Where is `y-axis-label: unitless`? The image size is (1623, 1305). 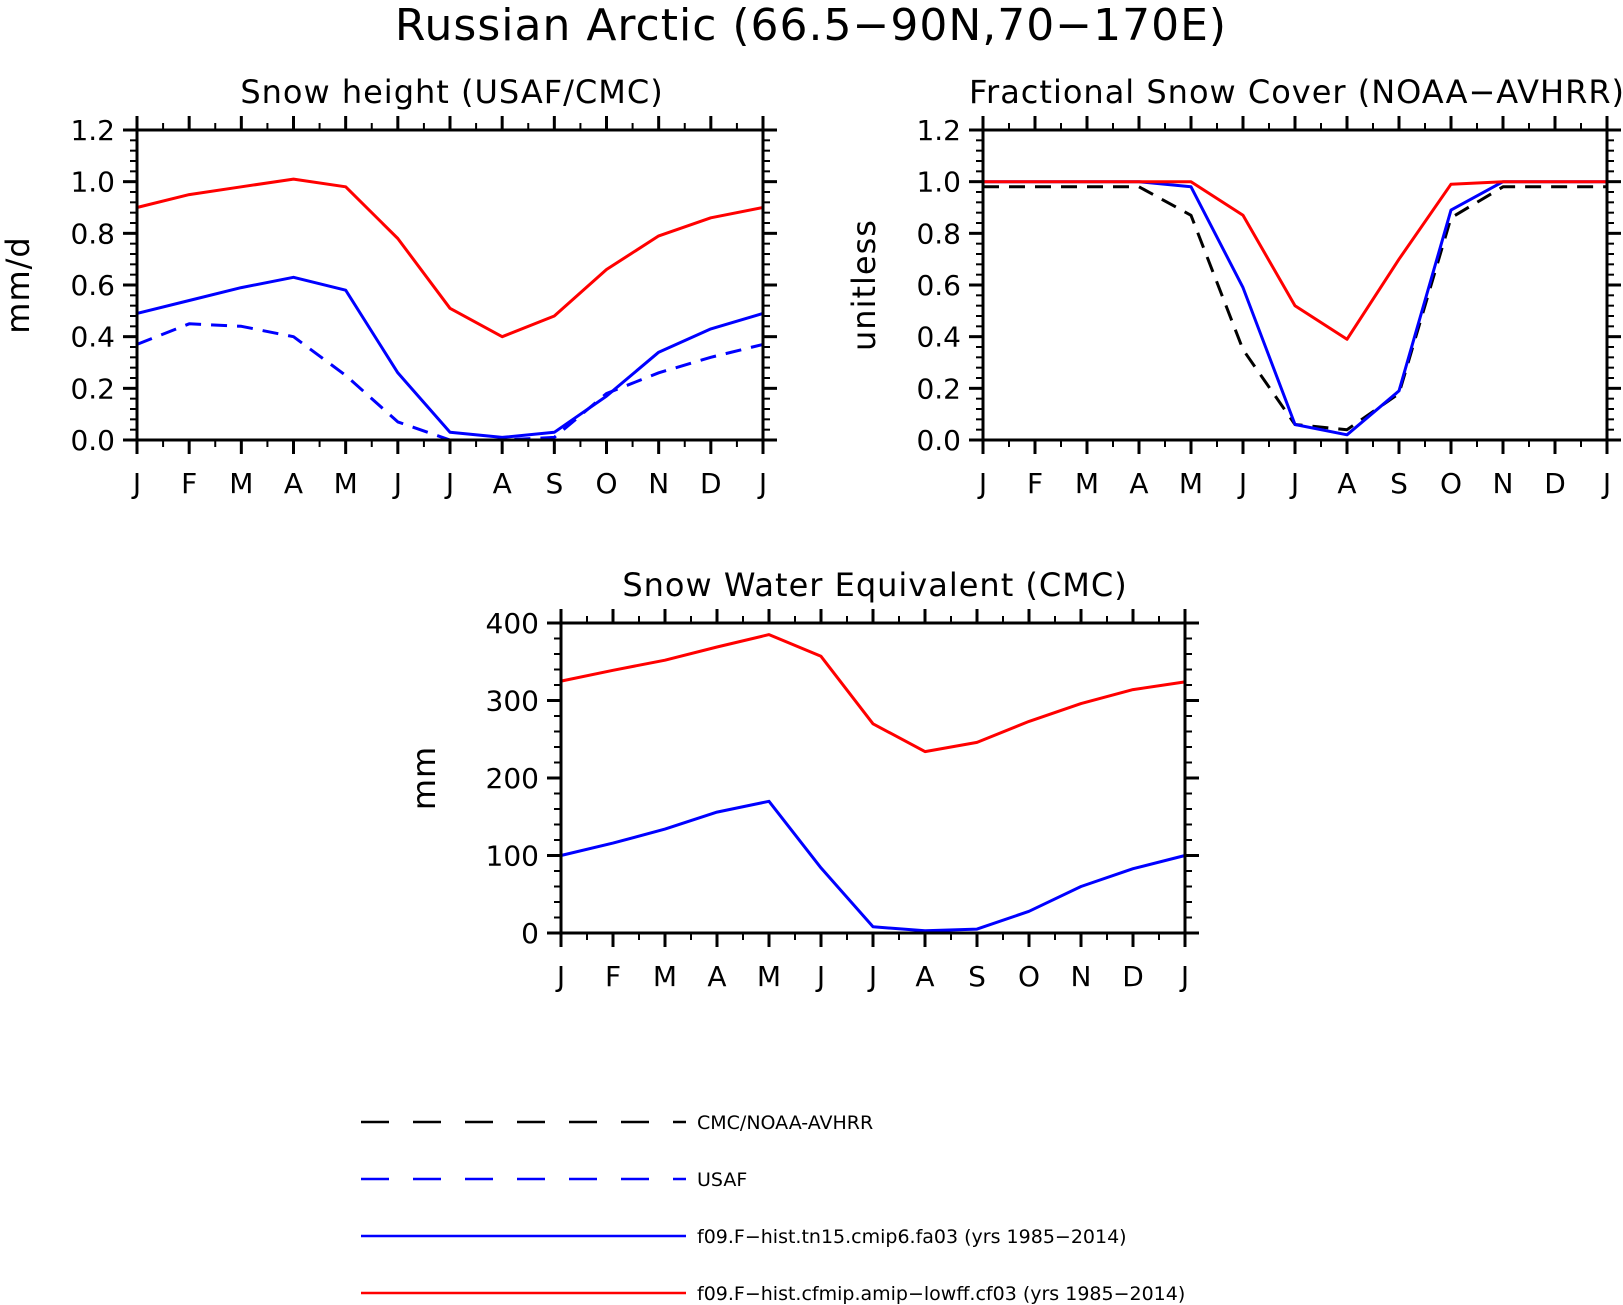
y-axis-label: unitless is located at coordinates (864, 285).